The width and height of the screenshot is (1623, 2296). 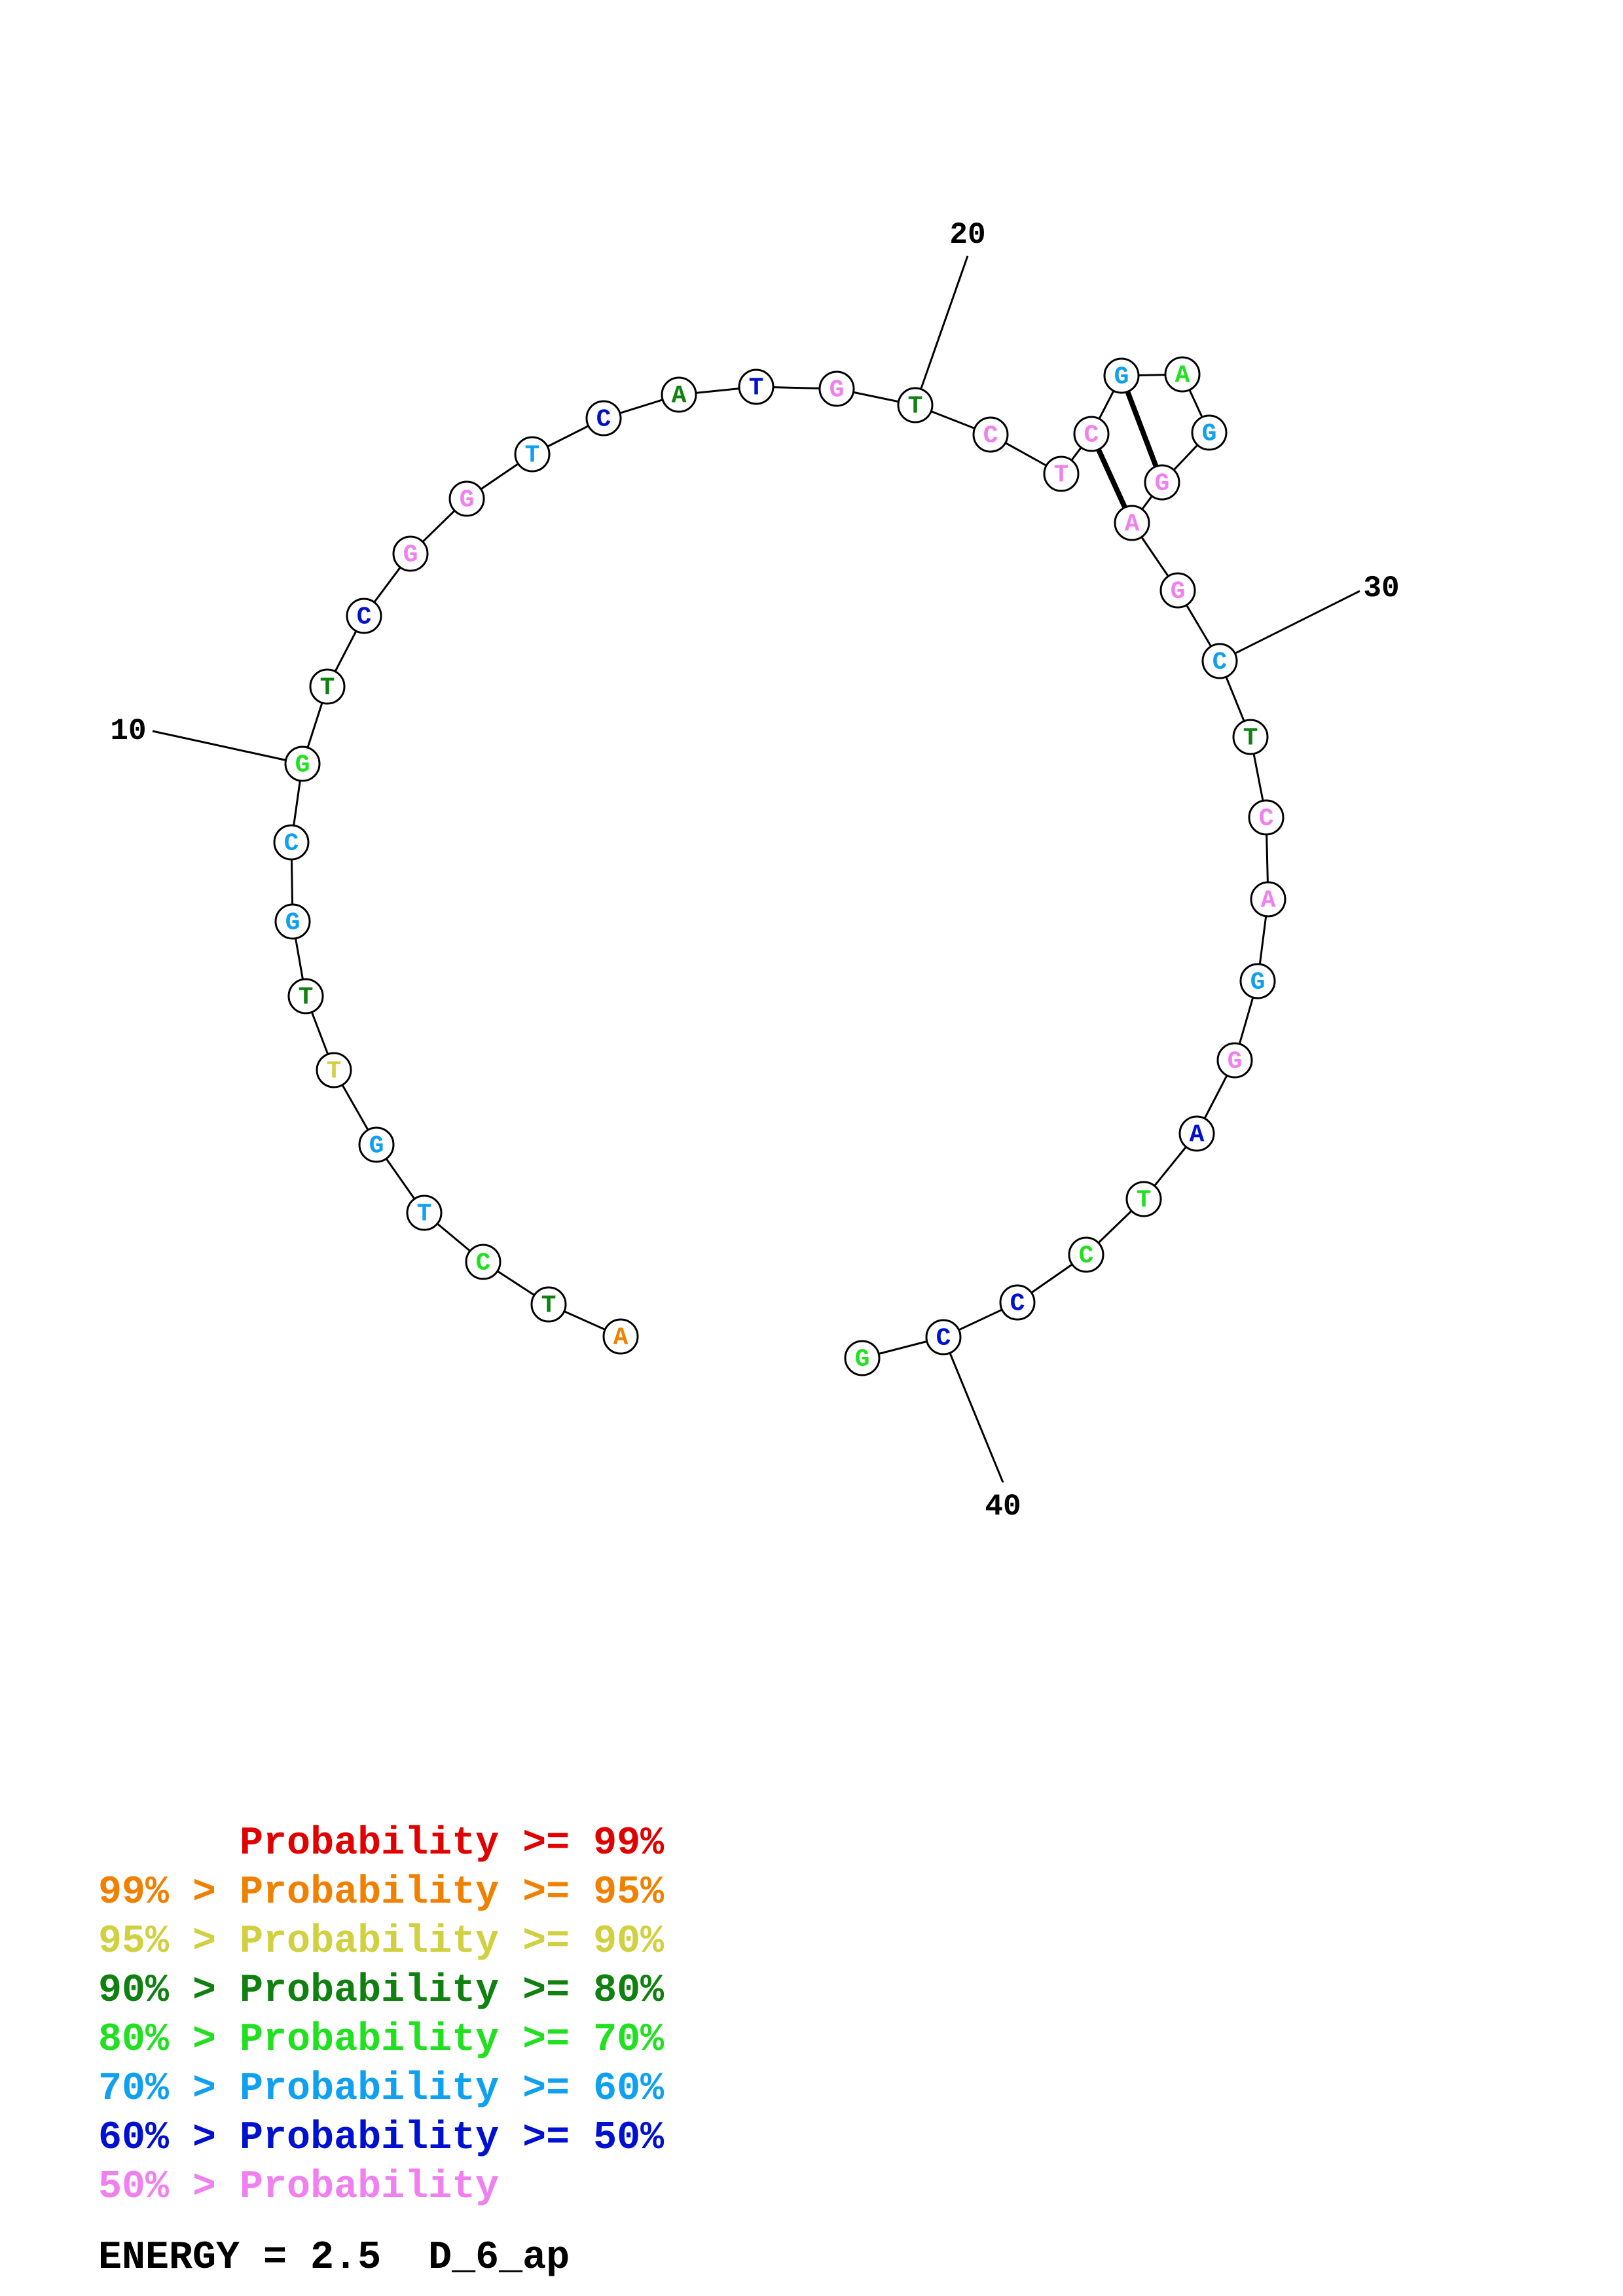 What do you see at coordinates (452, 1991) in the screenshot?
I see `legend-label: Probability >= 80%` at bounding box center [452, 1991].